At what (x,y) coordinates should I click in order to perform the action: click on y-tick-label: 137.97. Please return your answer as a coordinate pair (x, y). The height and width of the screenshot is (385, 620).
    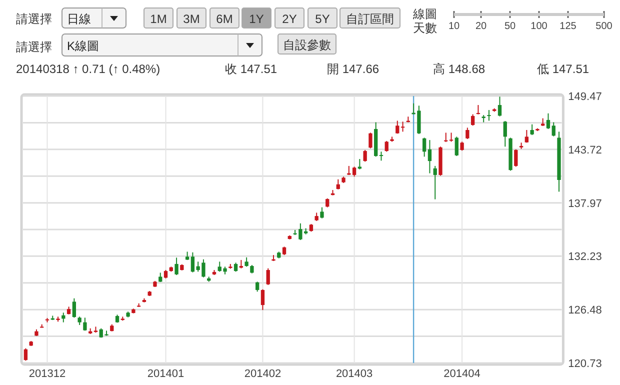
    Looking at the image, I should click on (585, 204).